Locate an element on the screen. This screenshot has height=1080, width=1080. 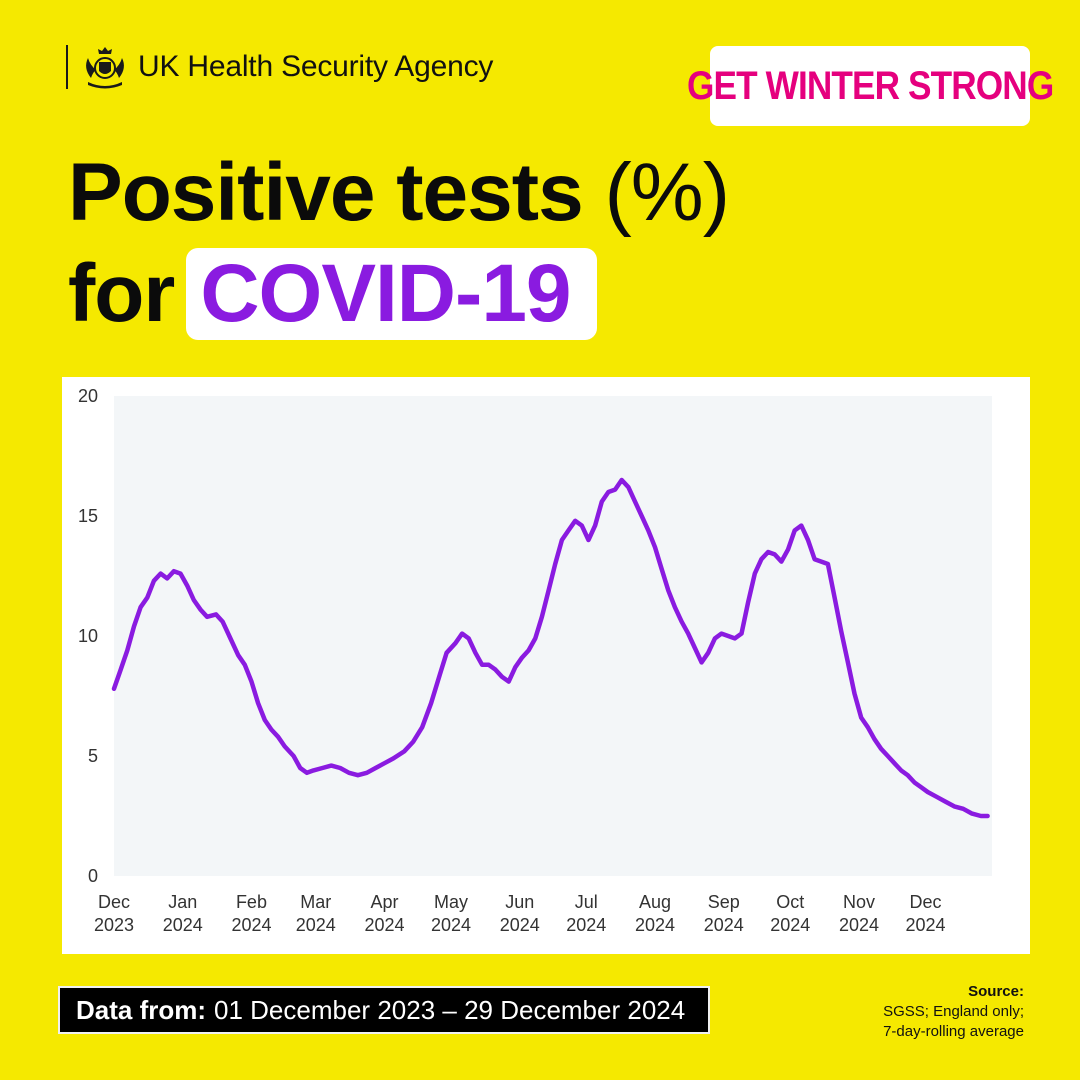
campaign-badge: GET WINTER STRONG is located at coordinates (870, 86).